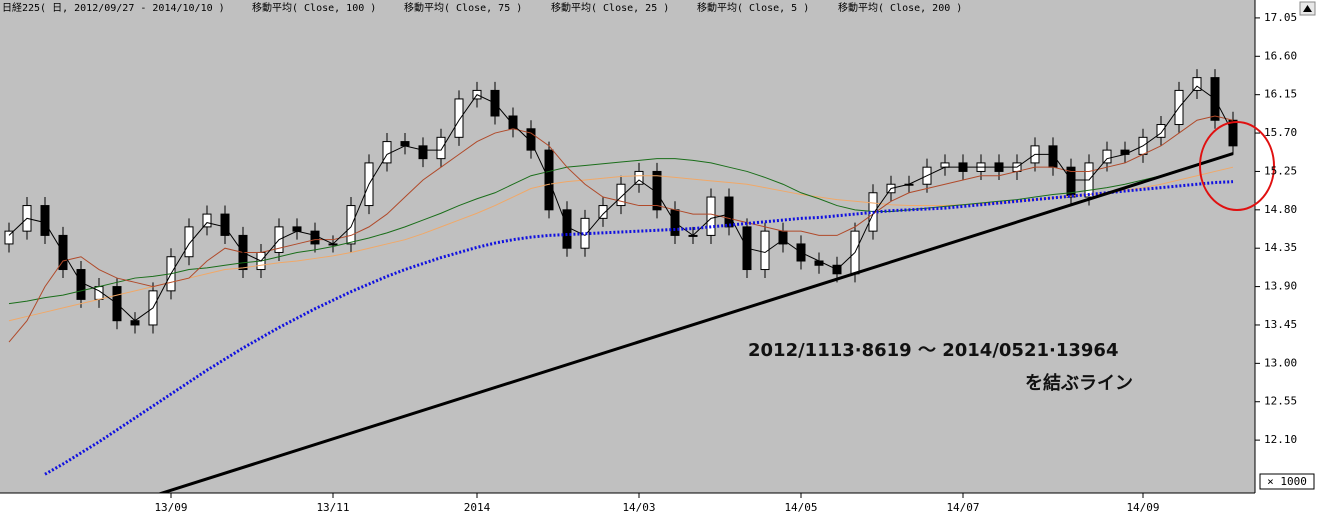 The width and height of the screenshot is (1317, 524). I want to click on x-tick-label: 14/05, so click(800, 507).